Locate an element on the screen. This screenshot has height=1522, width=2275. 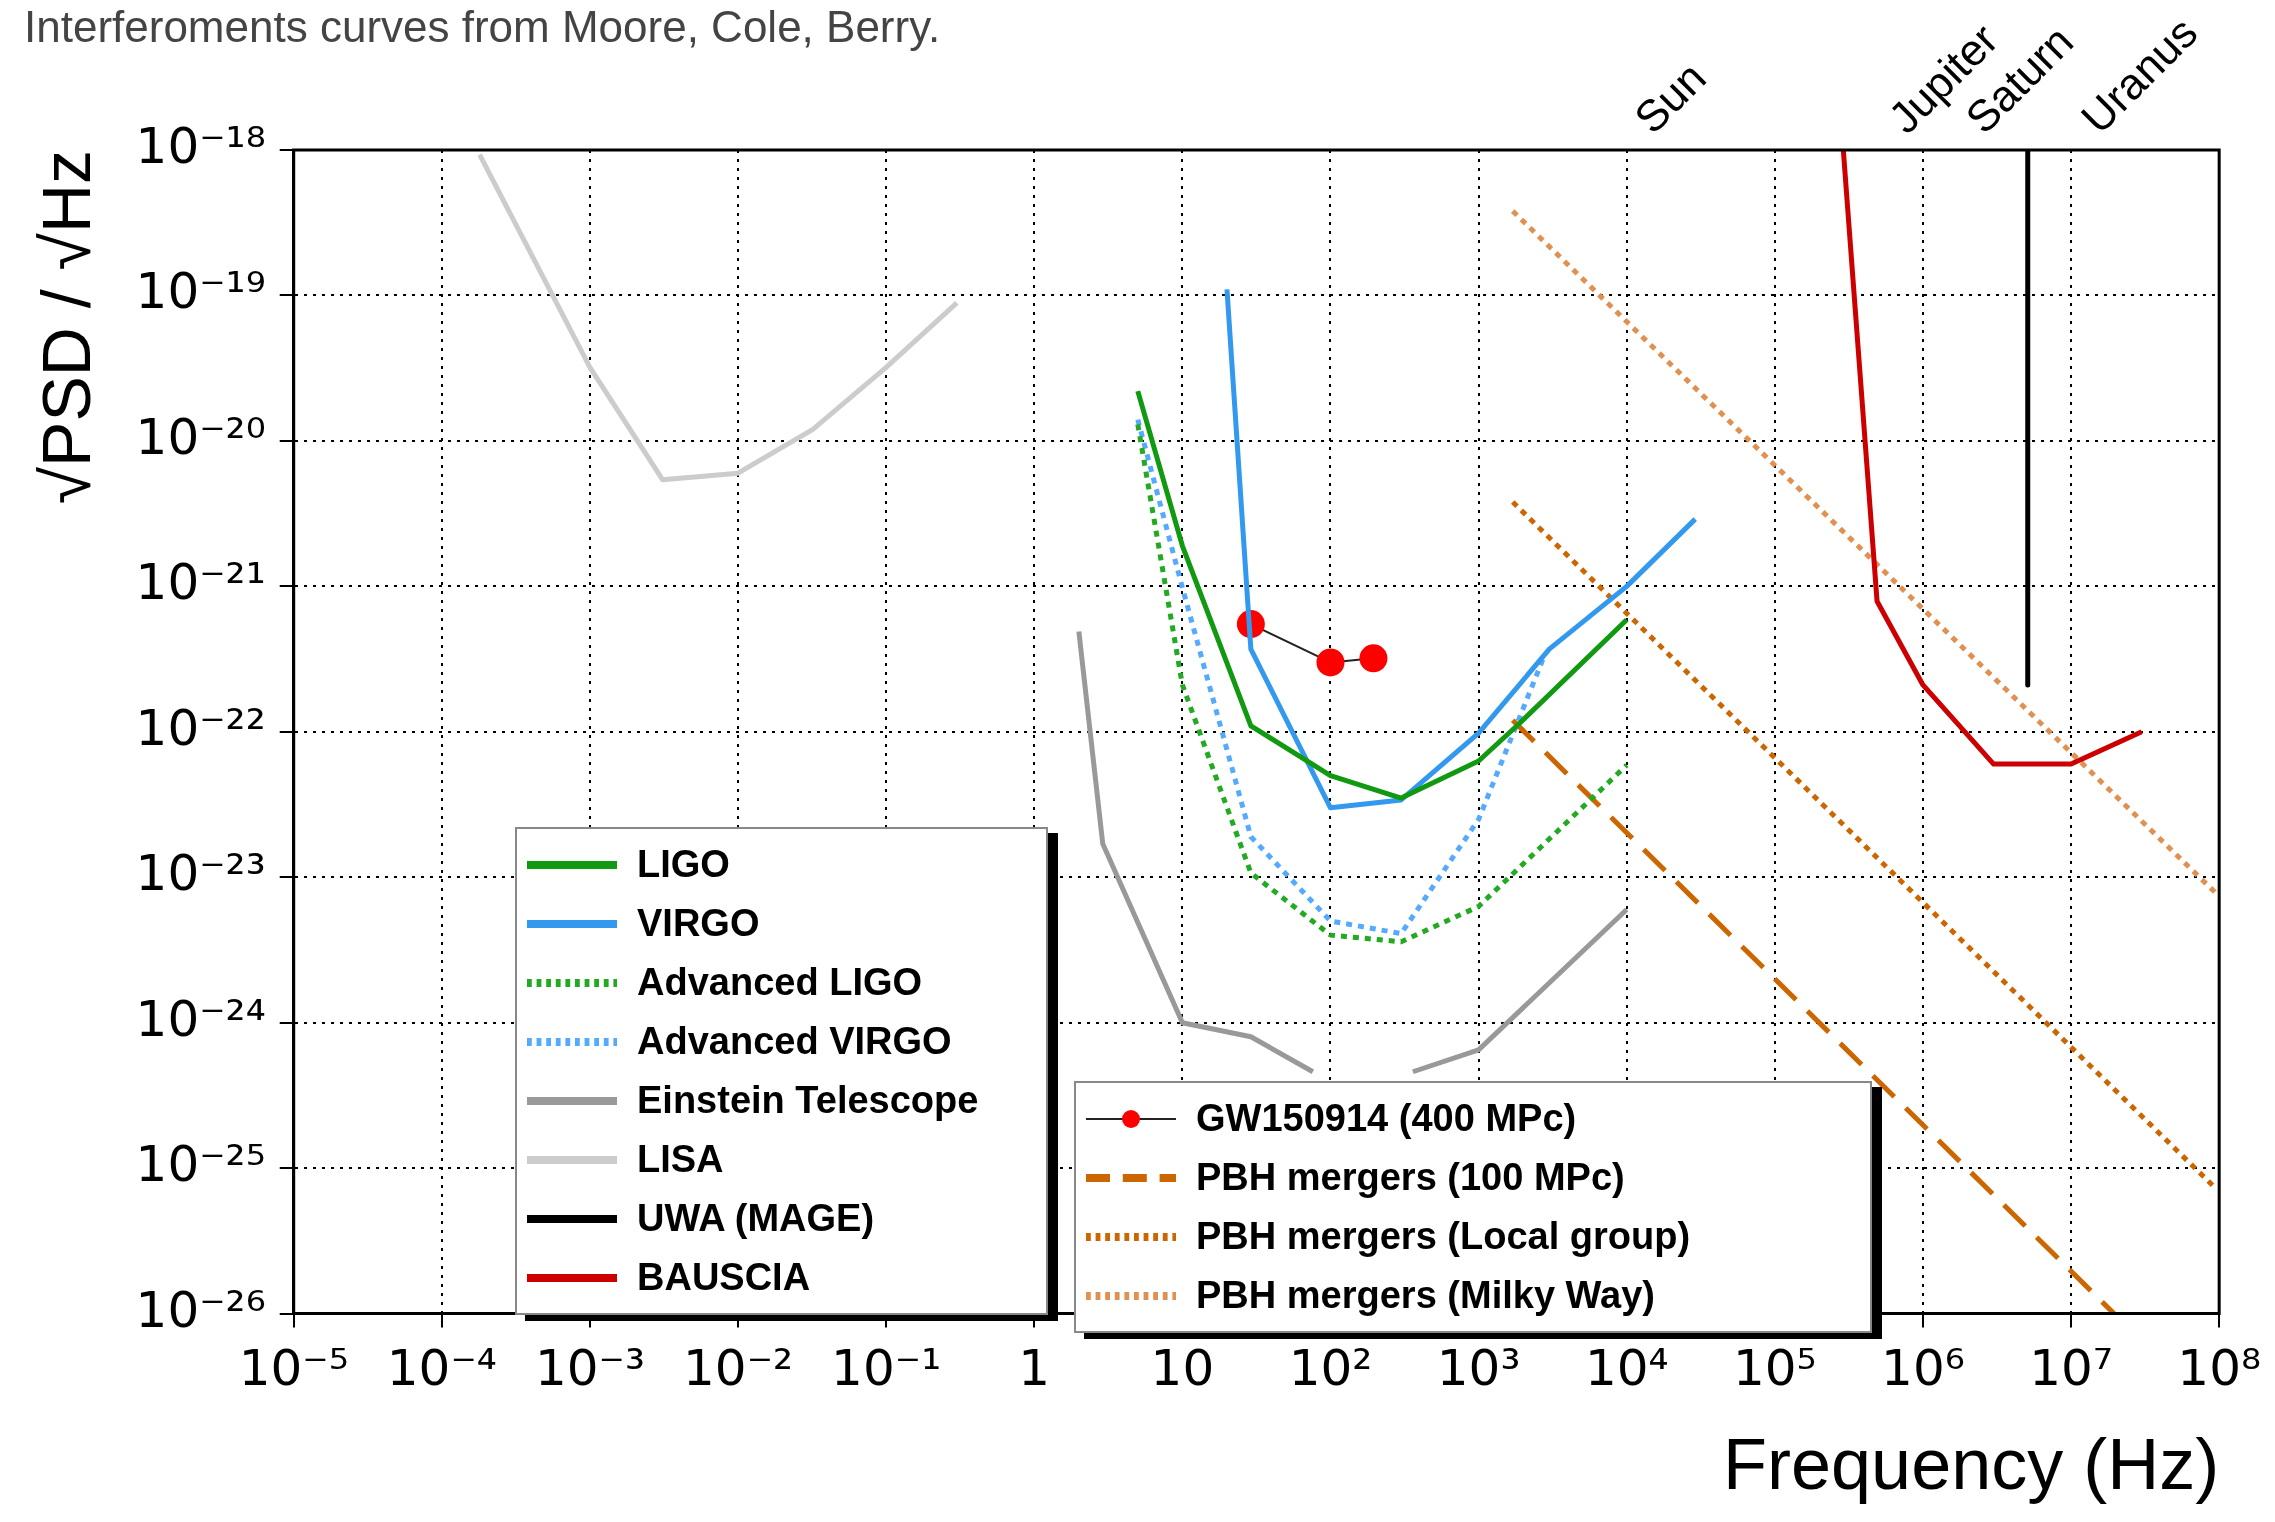
y-tick-label: 10⁻²⁵ is located at coordinates (200, 1164).